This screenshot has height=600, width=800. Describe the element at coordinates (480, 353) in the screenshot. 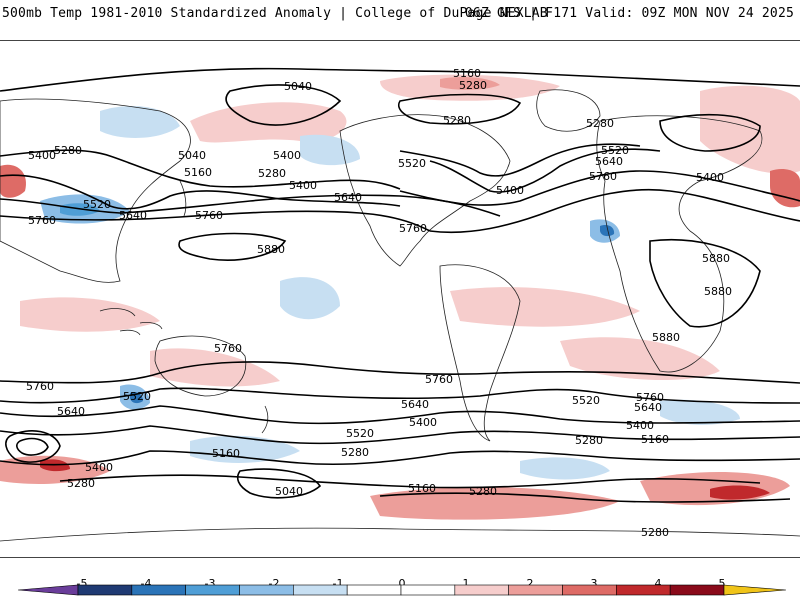

I see `south-america-coast` at that location.